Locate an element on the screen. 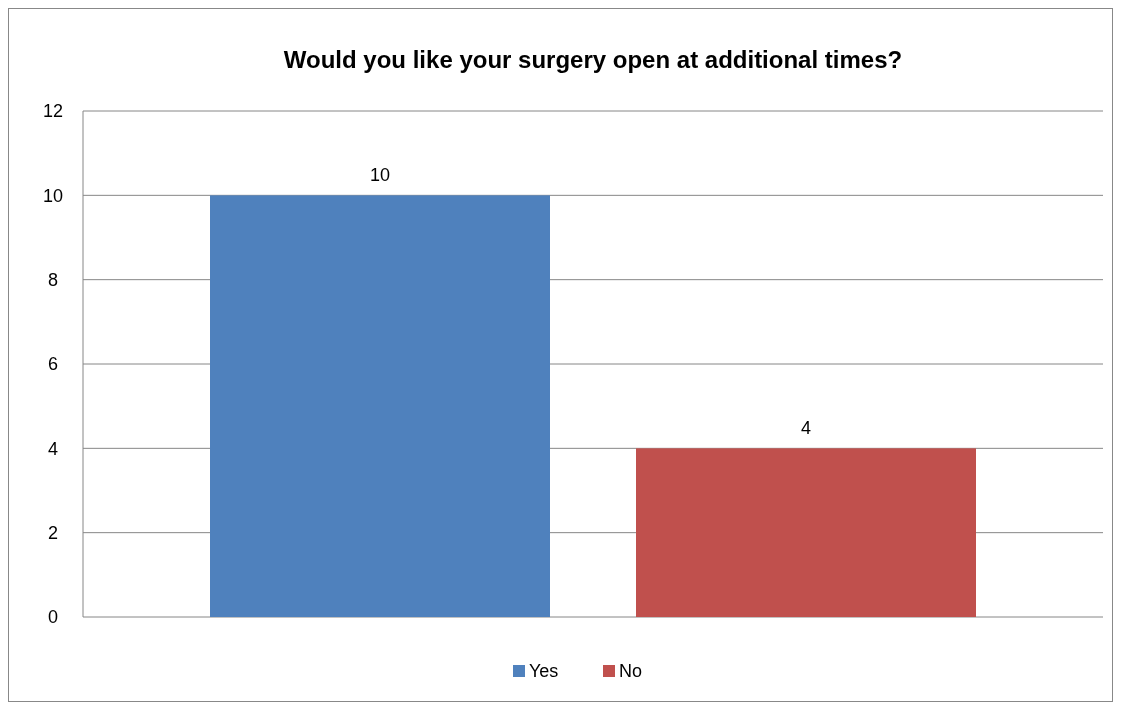 This screenshot has width=1121, height=702. data-label: 4 is located at coordinates (806, 428).